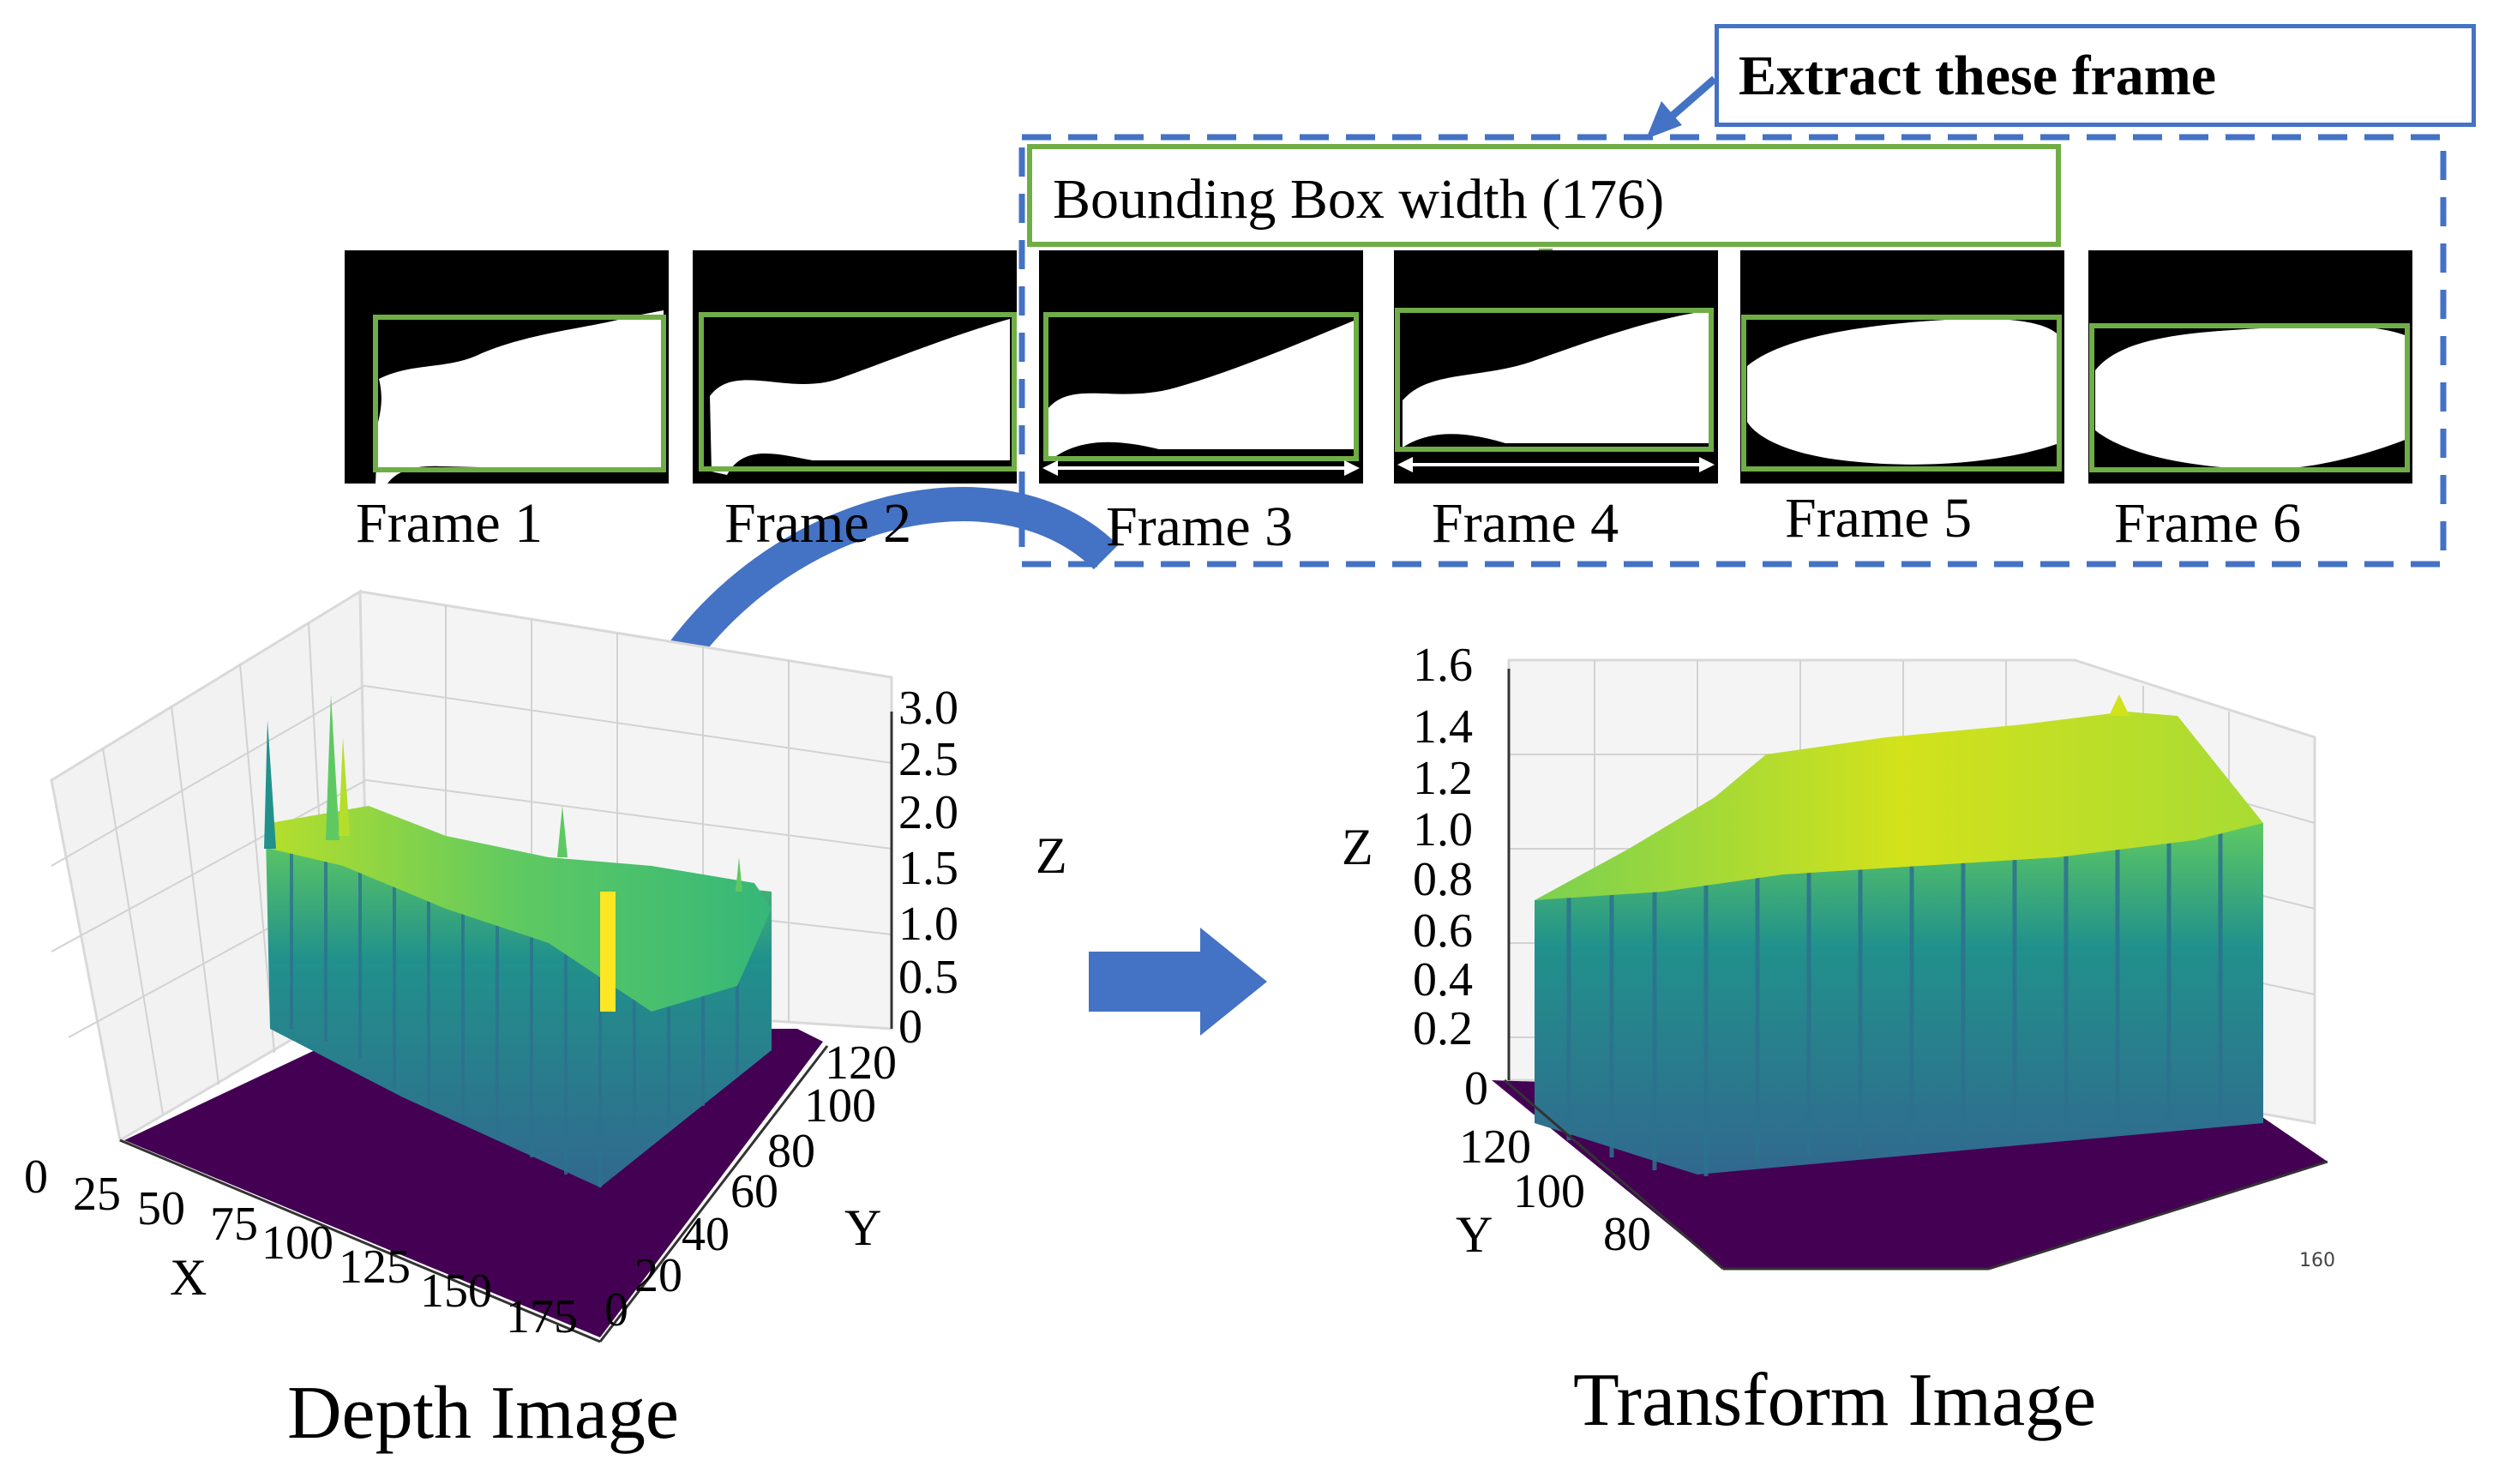 Image resolution: width=2493 pixels, height=1484 pixels. Describe the element at coordinates (818, 523) in the screenshot. I see `frame-2-label: Frame 2` at that location.